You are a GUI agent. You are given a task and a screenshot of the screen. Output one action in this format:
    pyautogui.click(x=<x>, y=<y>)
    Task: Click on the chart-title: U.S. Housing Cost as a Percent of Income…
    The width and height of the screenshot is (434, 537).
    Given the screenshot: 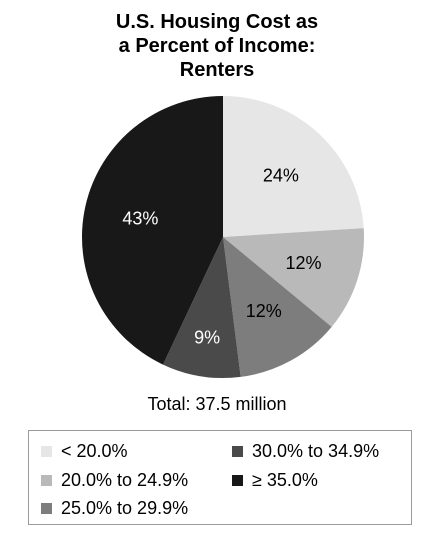 What is the action you would take?
    pyautogui.click(x=217, y=46)
    